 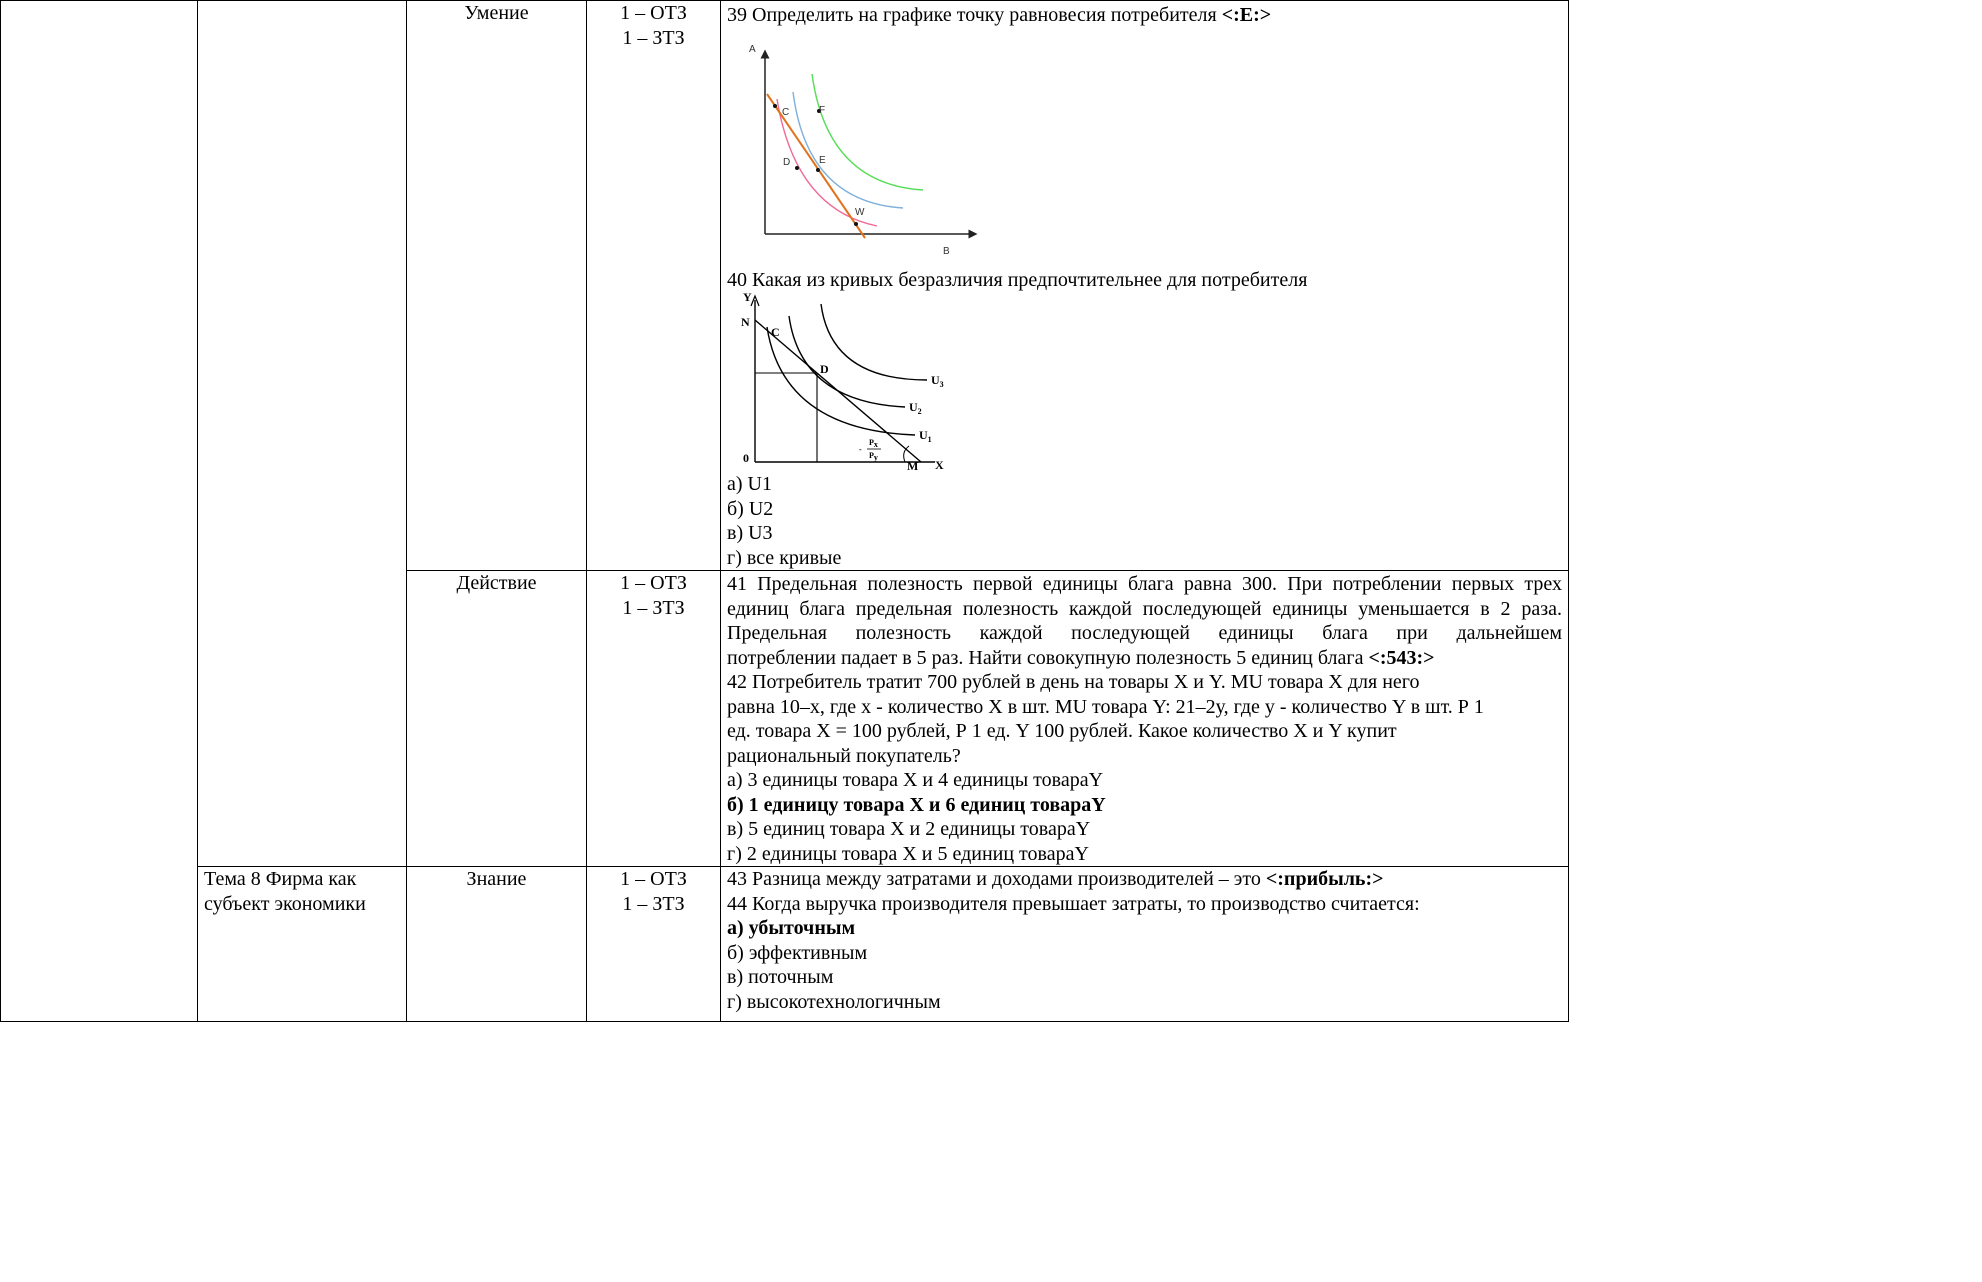 I want to click on question-line: рациональный покупатель?, so click(x=844, y=755).